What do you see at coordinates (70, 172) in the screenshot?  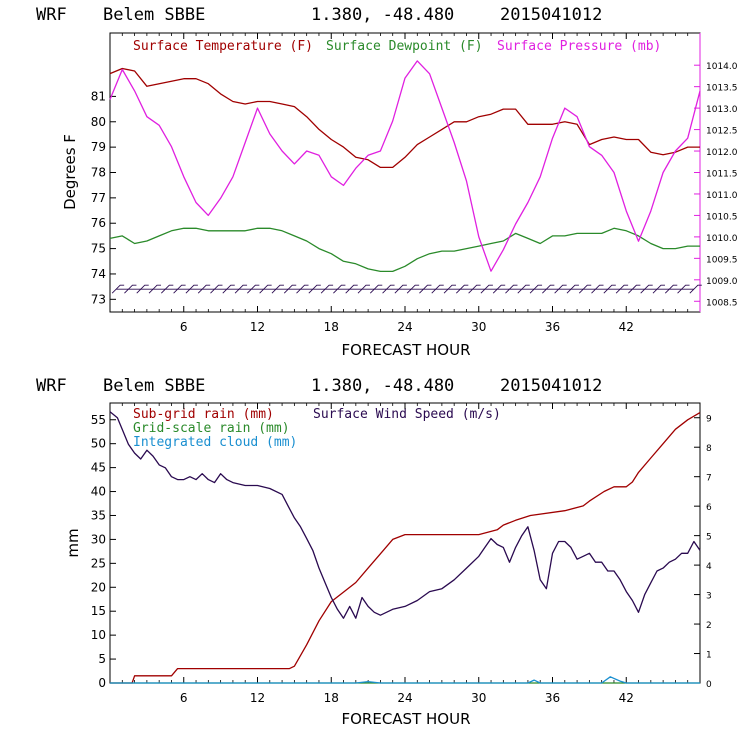 I see `top-ylabel: Degrees F` at bounding box center [70, 172].